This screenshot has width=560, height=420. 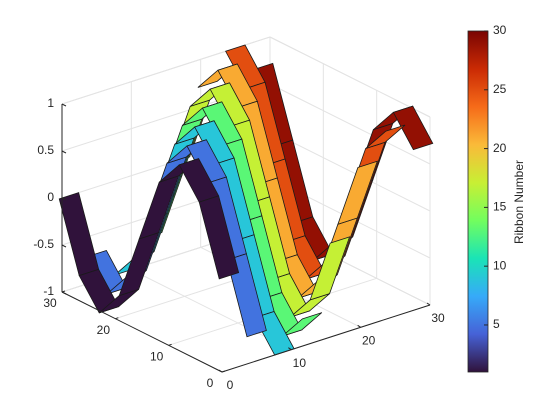 I want to click on colorbar-tick-label: 30, so click(x=500, y=30).